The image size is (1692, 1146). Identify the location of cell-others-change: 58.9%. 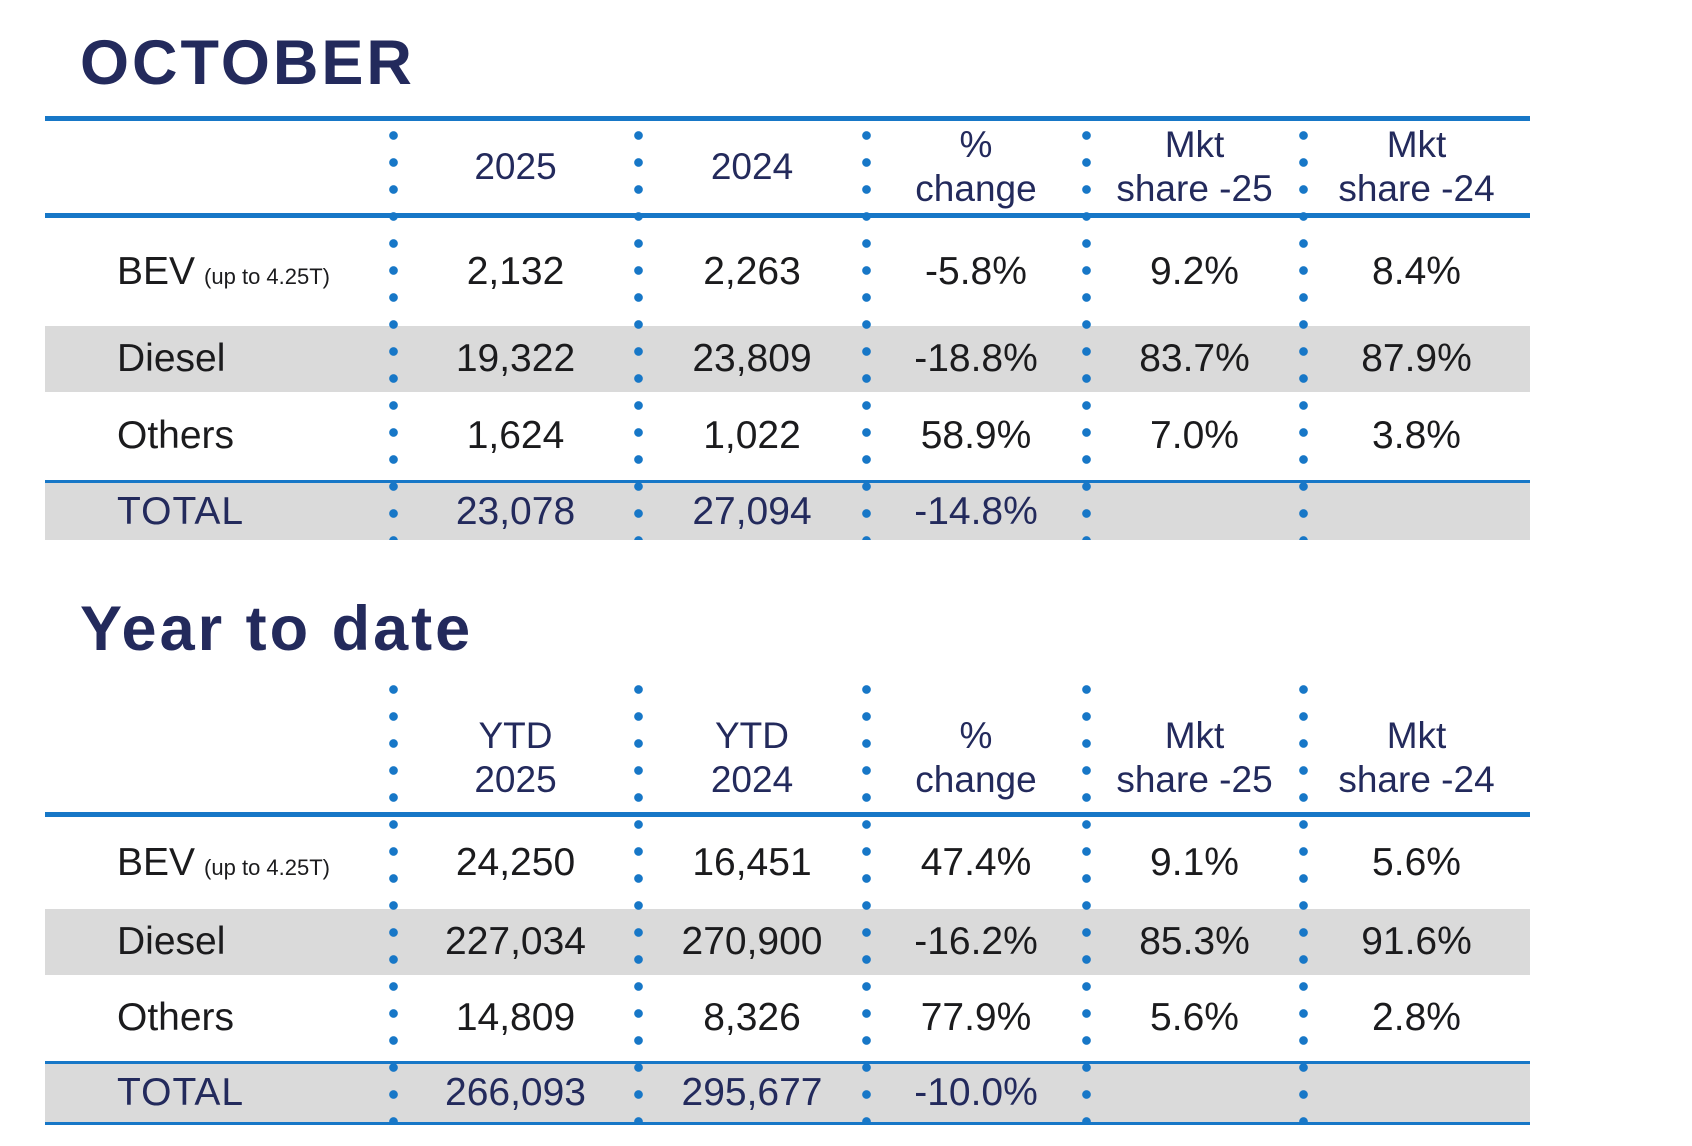
(976, 436).